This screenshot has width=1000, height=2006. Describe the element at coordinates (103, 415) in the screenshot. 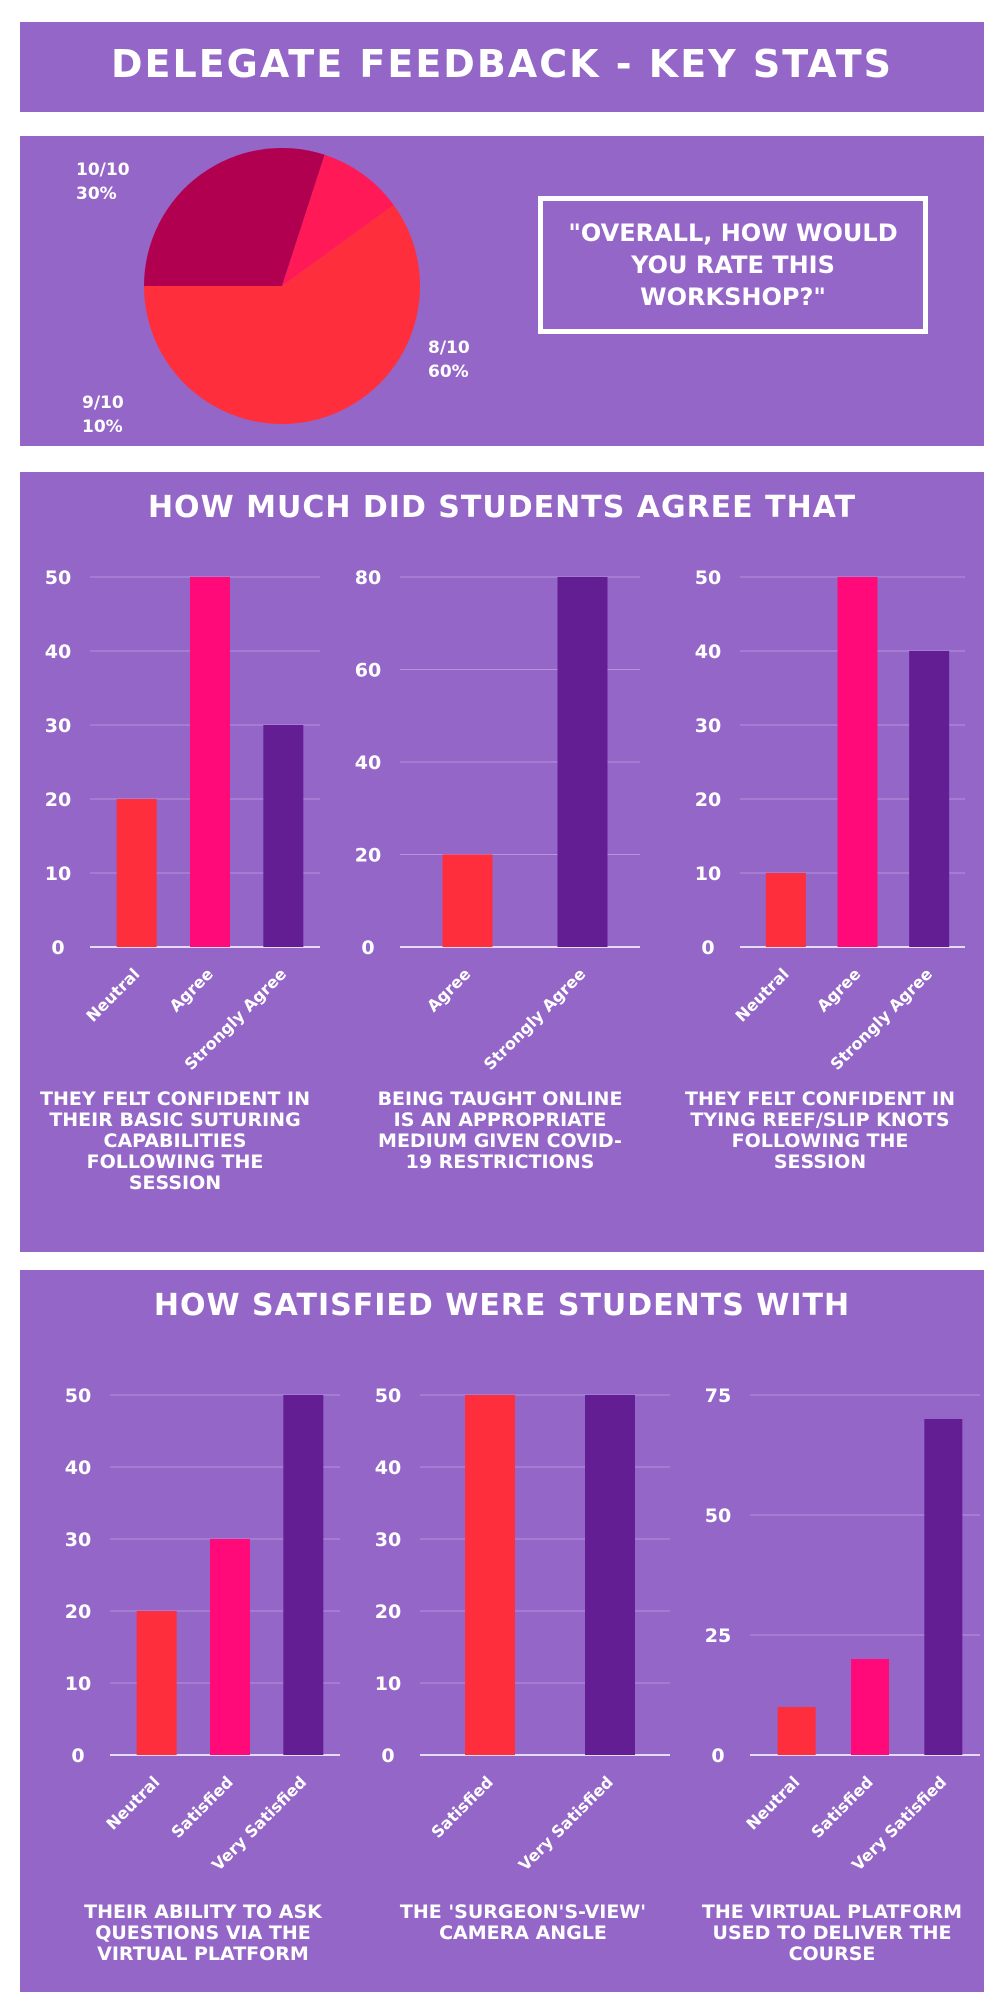

I see `pie-label-9: 9/10 10%` at that location.